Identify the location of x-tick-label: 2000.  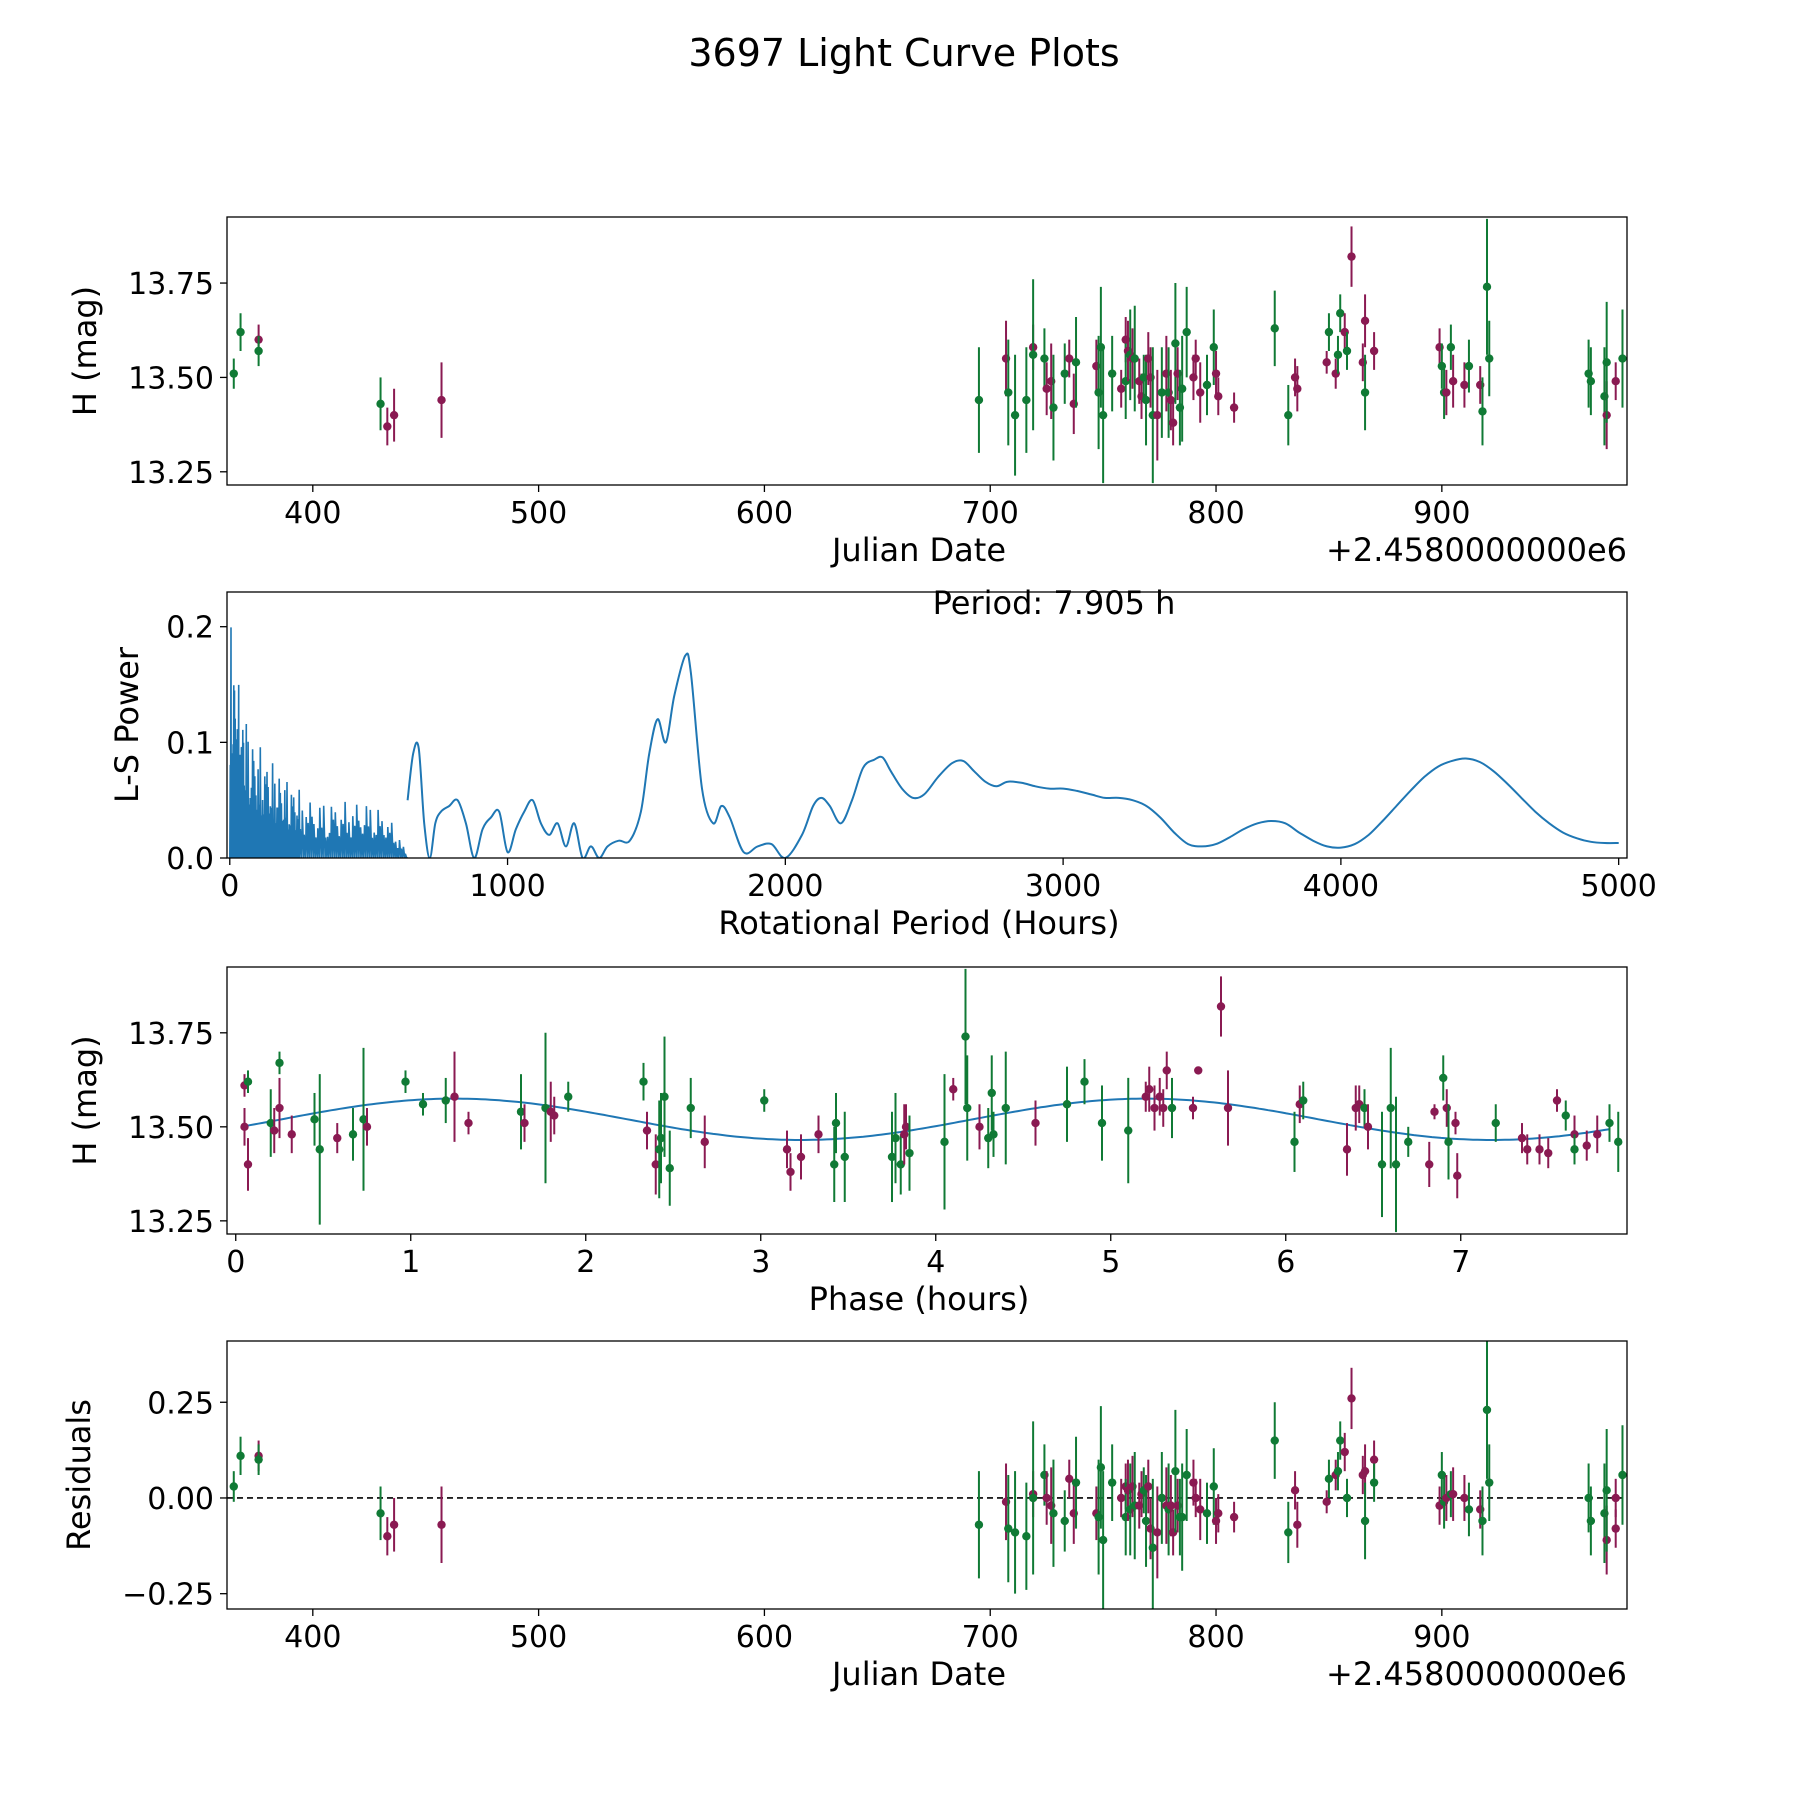
(785, 886).